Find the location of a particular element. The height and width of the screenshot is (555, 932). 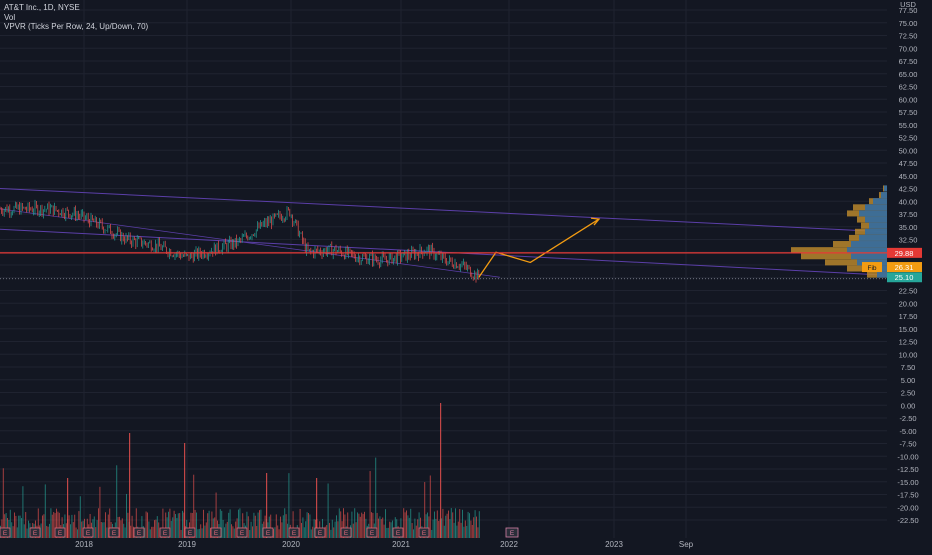

time-axis: 2018 2019 2020 2021 2022 2023 Sep is located at coordinates (466, 544).